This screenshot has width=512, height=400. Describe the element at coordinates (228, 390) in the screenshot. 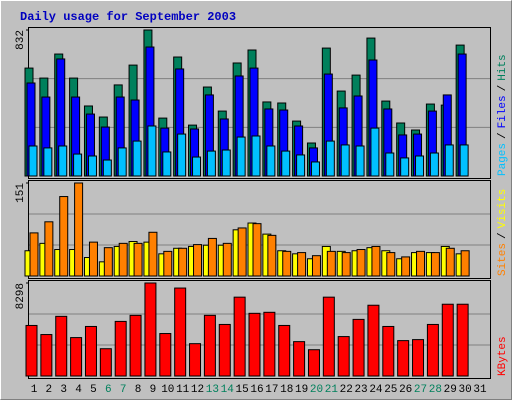

I see `x-tick-label: 14` at that location.